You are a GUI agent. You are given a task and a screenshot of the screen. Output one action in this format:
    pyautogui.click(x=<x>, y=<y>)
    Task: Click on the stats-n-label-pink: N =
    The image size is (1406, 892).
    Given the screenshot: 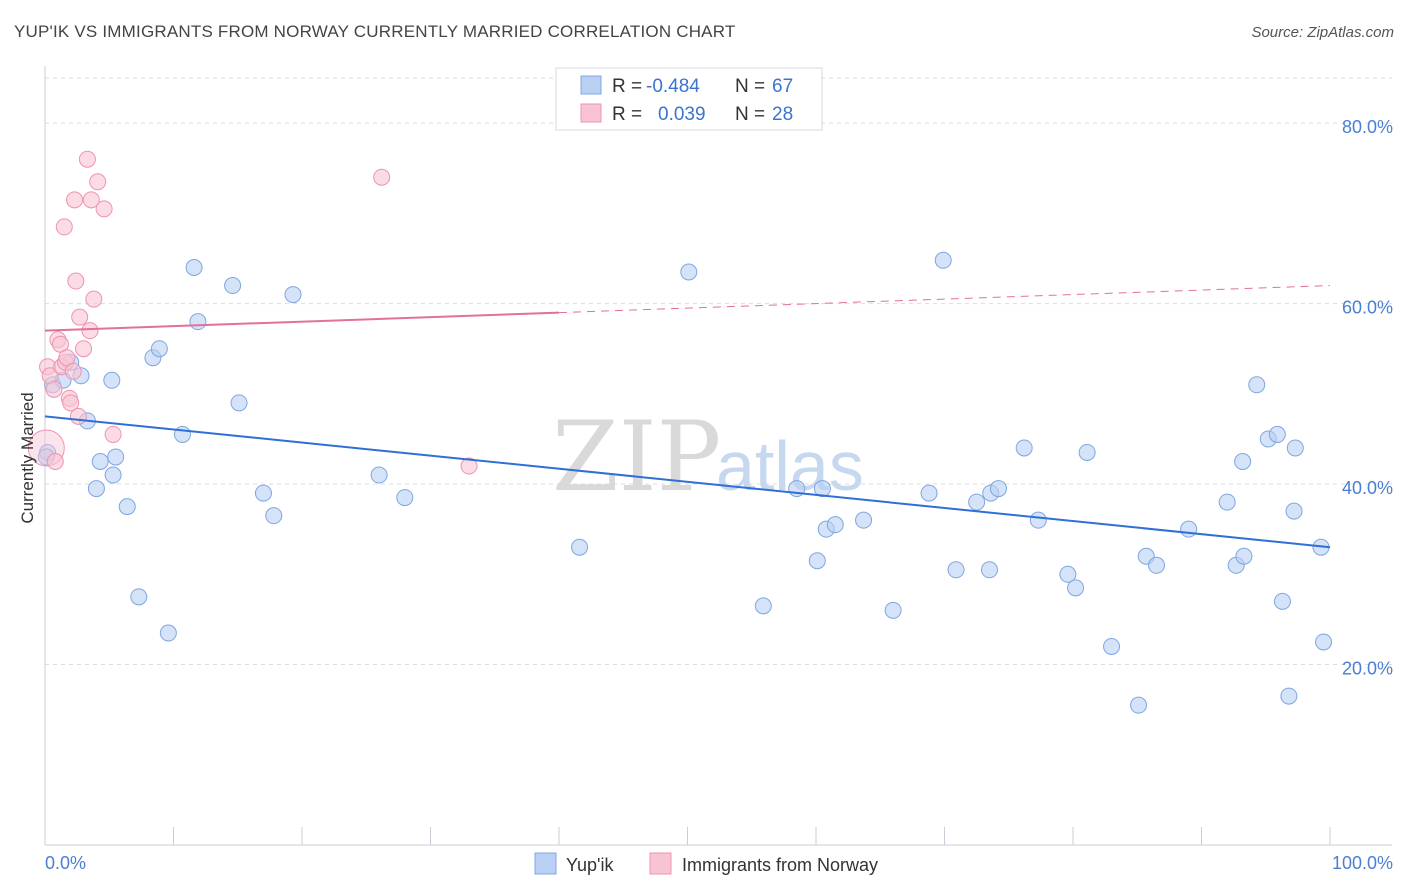 What is the action you would take?
    pyautogui.click(x=750, y=114)
    